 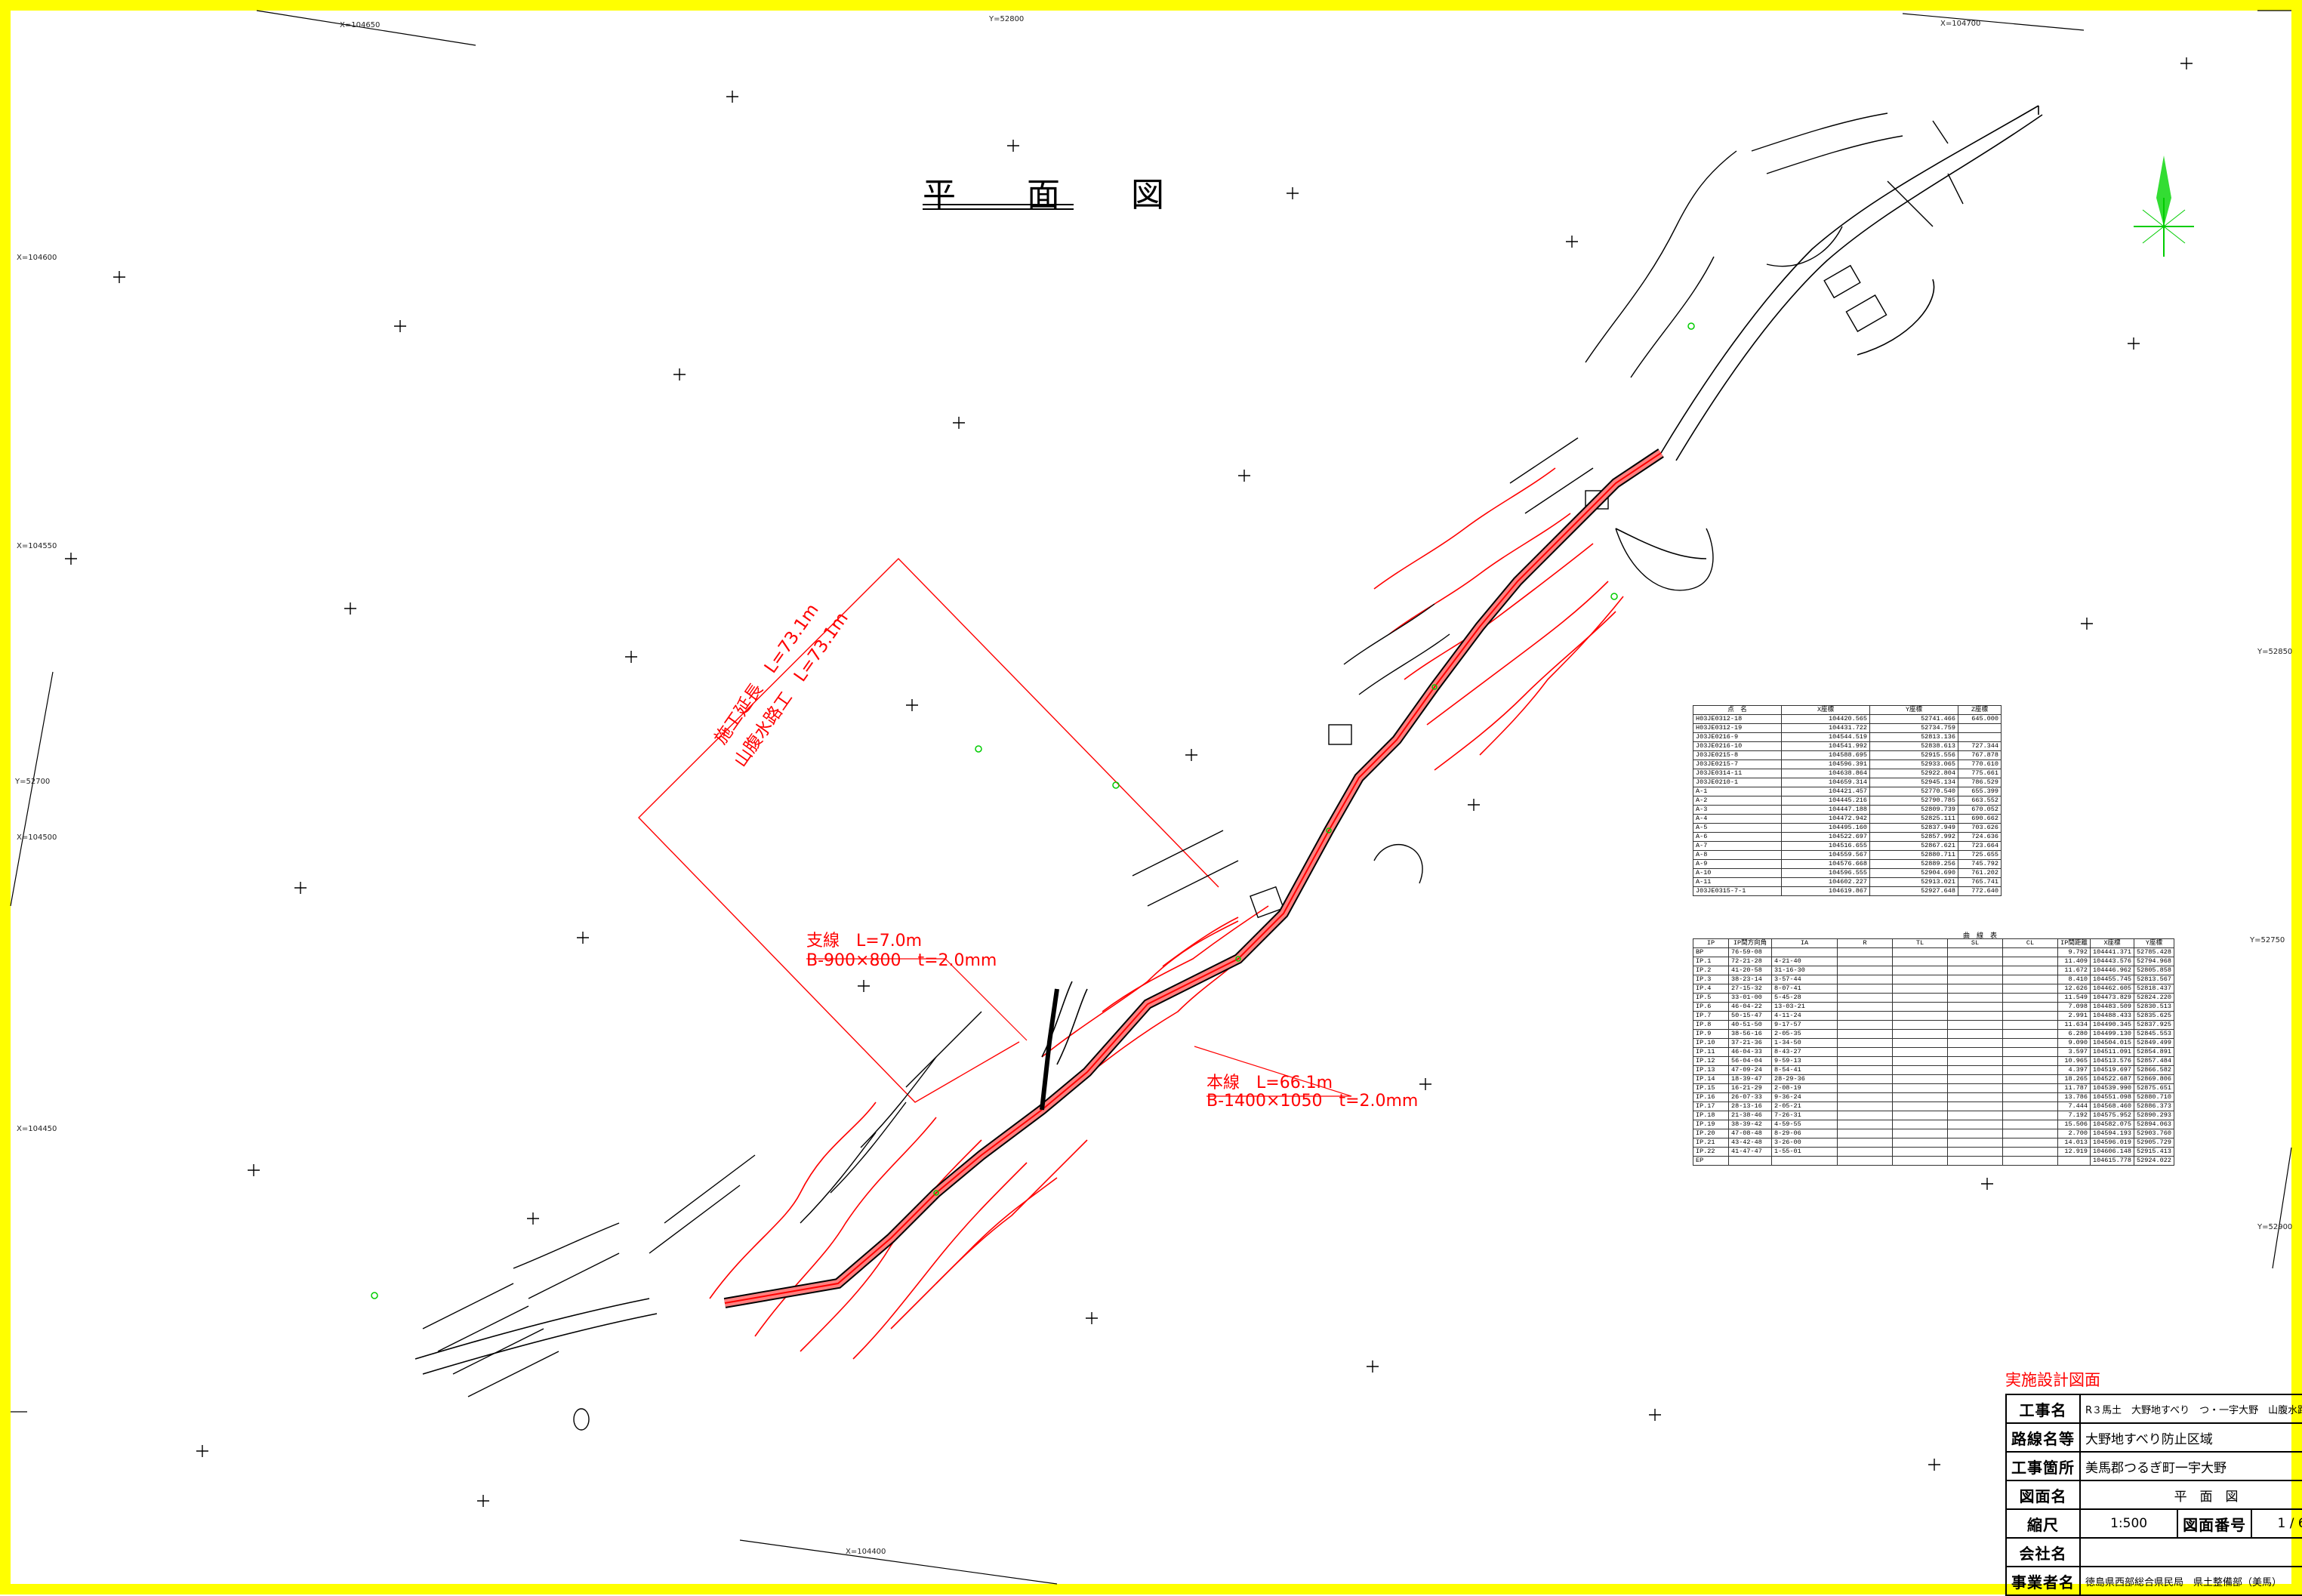 What do you see at coordinates (1750, 1097) in the screenshot?
I see `table-cell: 26-07-33` at bounding box center [1750, 1097].